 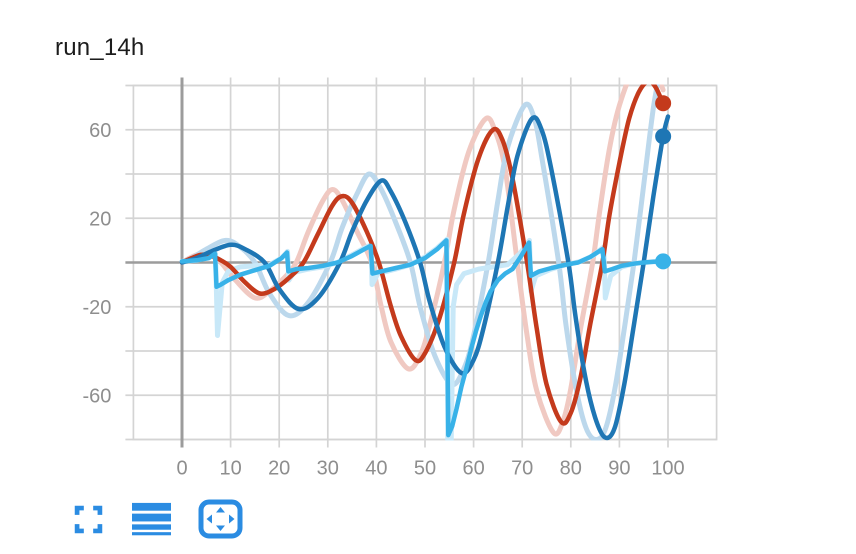 I want to click on x-tick-label-10: 10, so click(x=230, y=469).